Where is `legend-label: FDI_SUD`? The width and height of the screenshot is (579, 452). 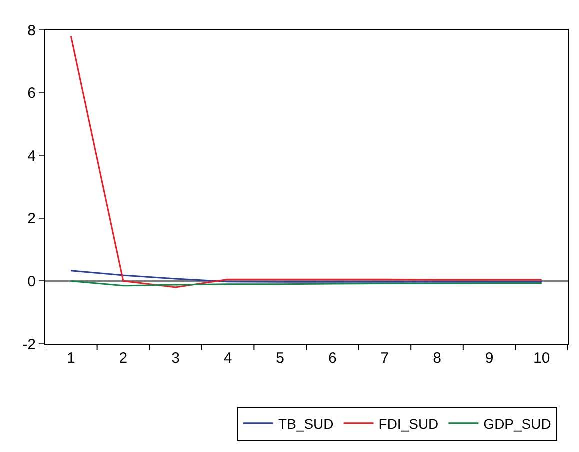 legend-label: FDI_SUD is located at coordinates (408, 424).